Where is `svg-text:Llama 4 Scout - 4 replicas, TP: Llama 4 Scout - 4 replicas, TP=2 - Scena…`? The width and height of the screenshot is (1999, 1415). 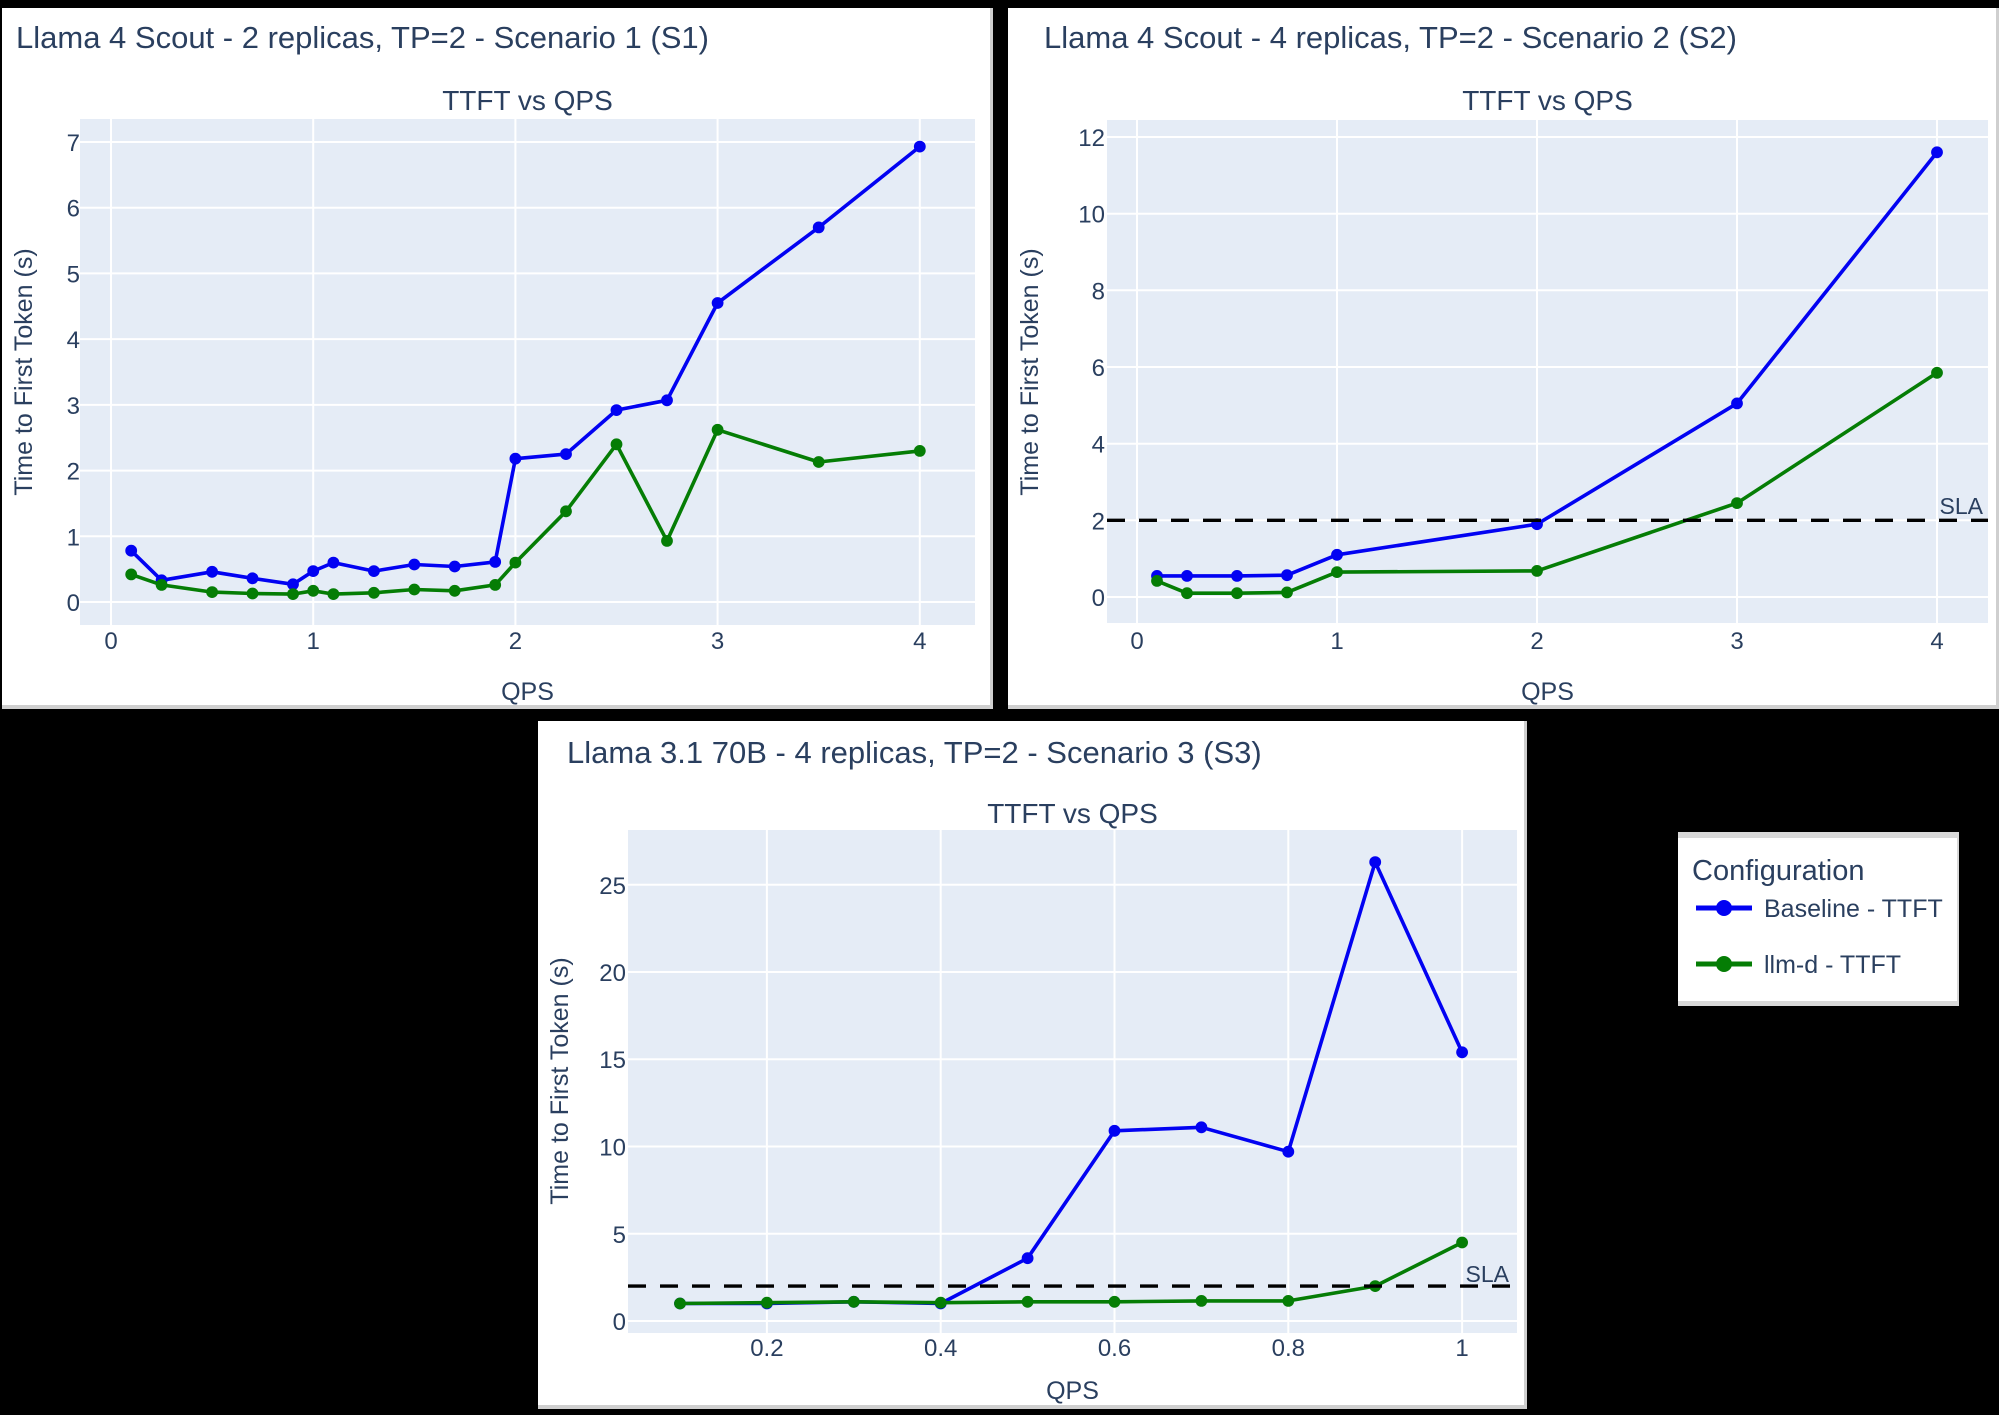
svg-text:Llama 4 Scout - 4 replicas, TP: Llama 4 Scout - 4 replicas, TP=2 - Scena… is located at coordinates (1390, 37).